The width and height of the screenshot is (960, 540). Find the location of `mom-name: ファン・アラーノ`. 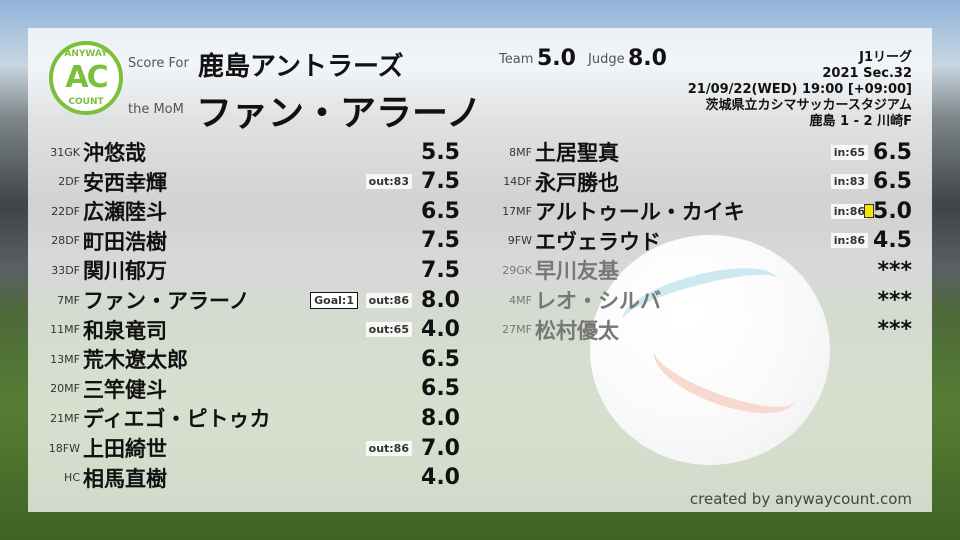

mom-name: ファン・アラーノ is located at coordinates (339, 113).